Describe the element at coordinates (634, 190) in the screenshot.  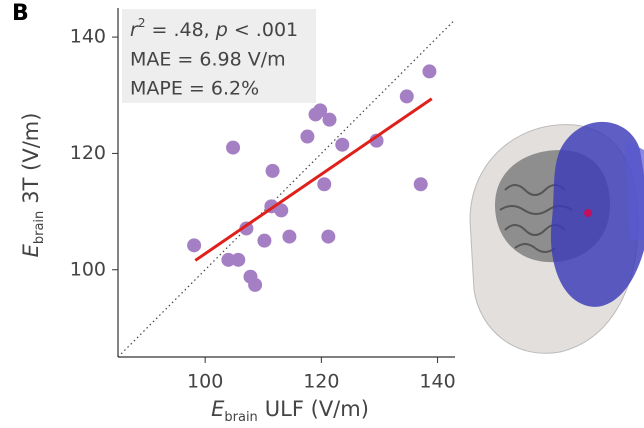
I see `field-edge` at that location.